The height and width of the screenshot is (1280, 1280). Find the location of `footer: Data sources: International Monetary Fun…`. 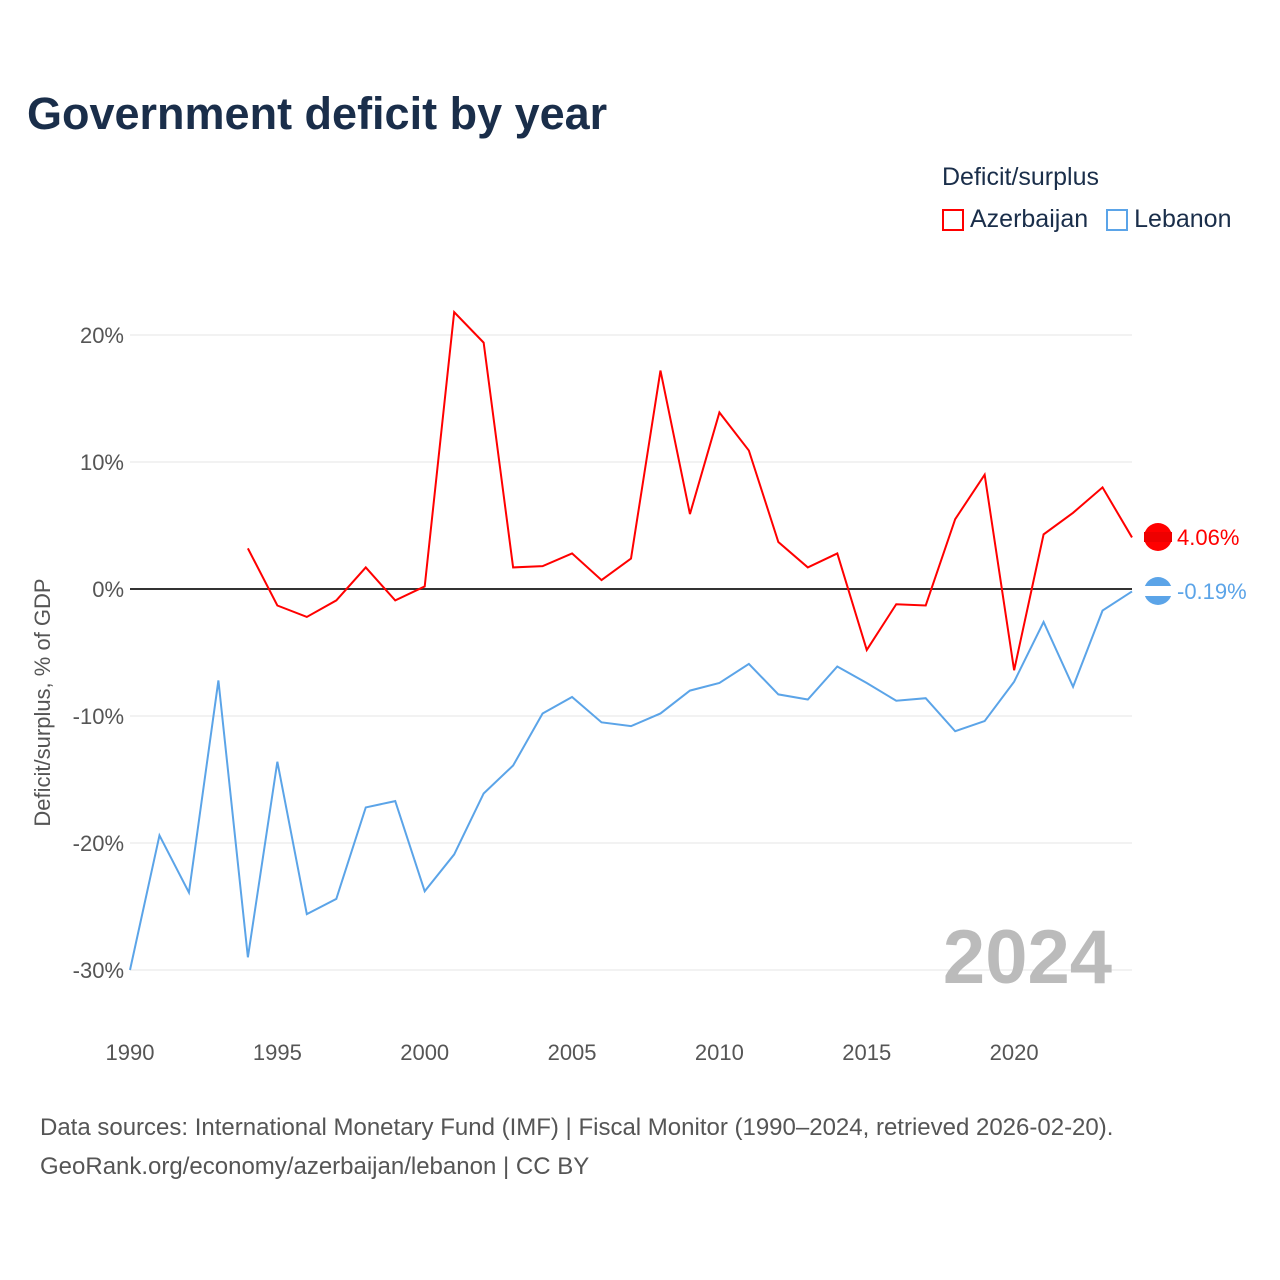

footer: Data sources: International Monetary Fun… is located at coordinates (576, 1147).